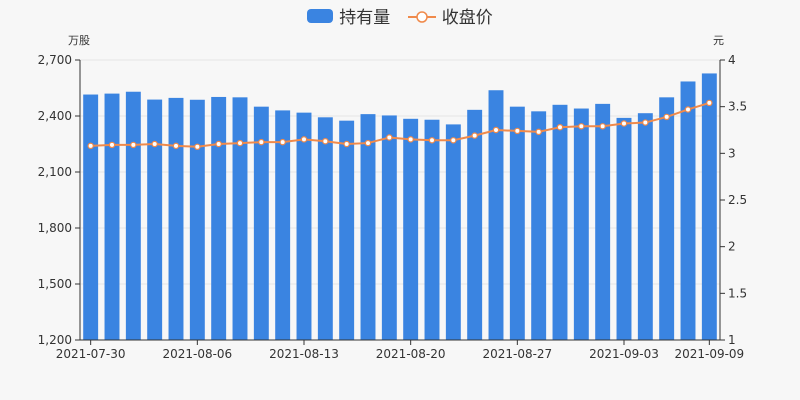  Describe the element at coordinates (55, 340) in the screenshot. I see `y-left-tick-label: 1,200` at that location.